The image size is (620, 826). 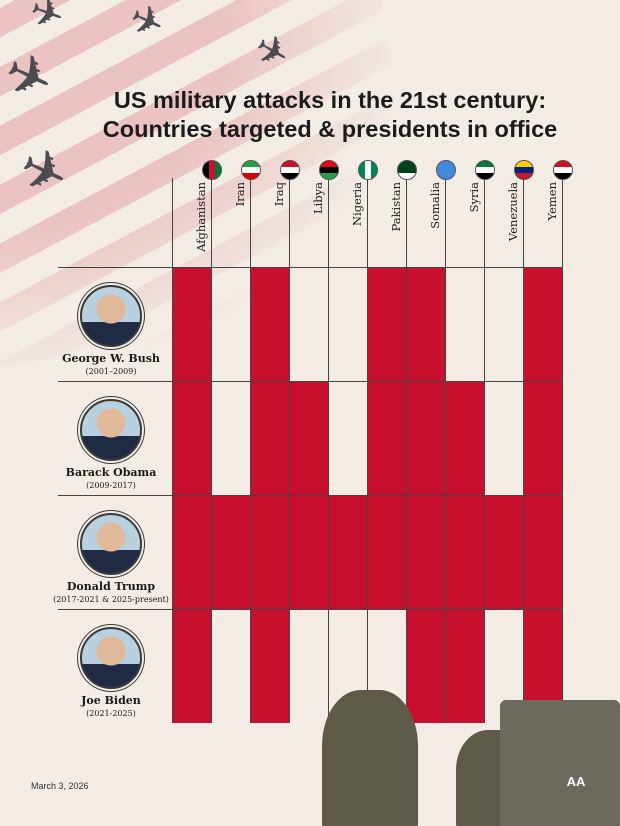 I want to click on president-donald-trump: Donald Trump (2017-2021 & 2025-present), so click(x=111, y=558).